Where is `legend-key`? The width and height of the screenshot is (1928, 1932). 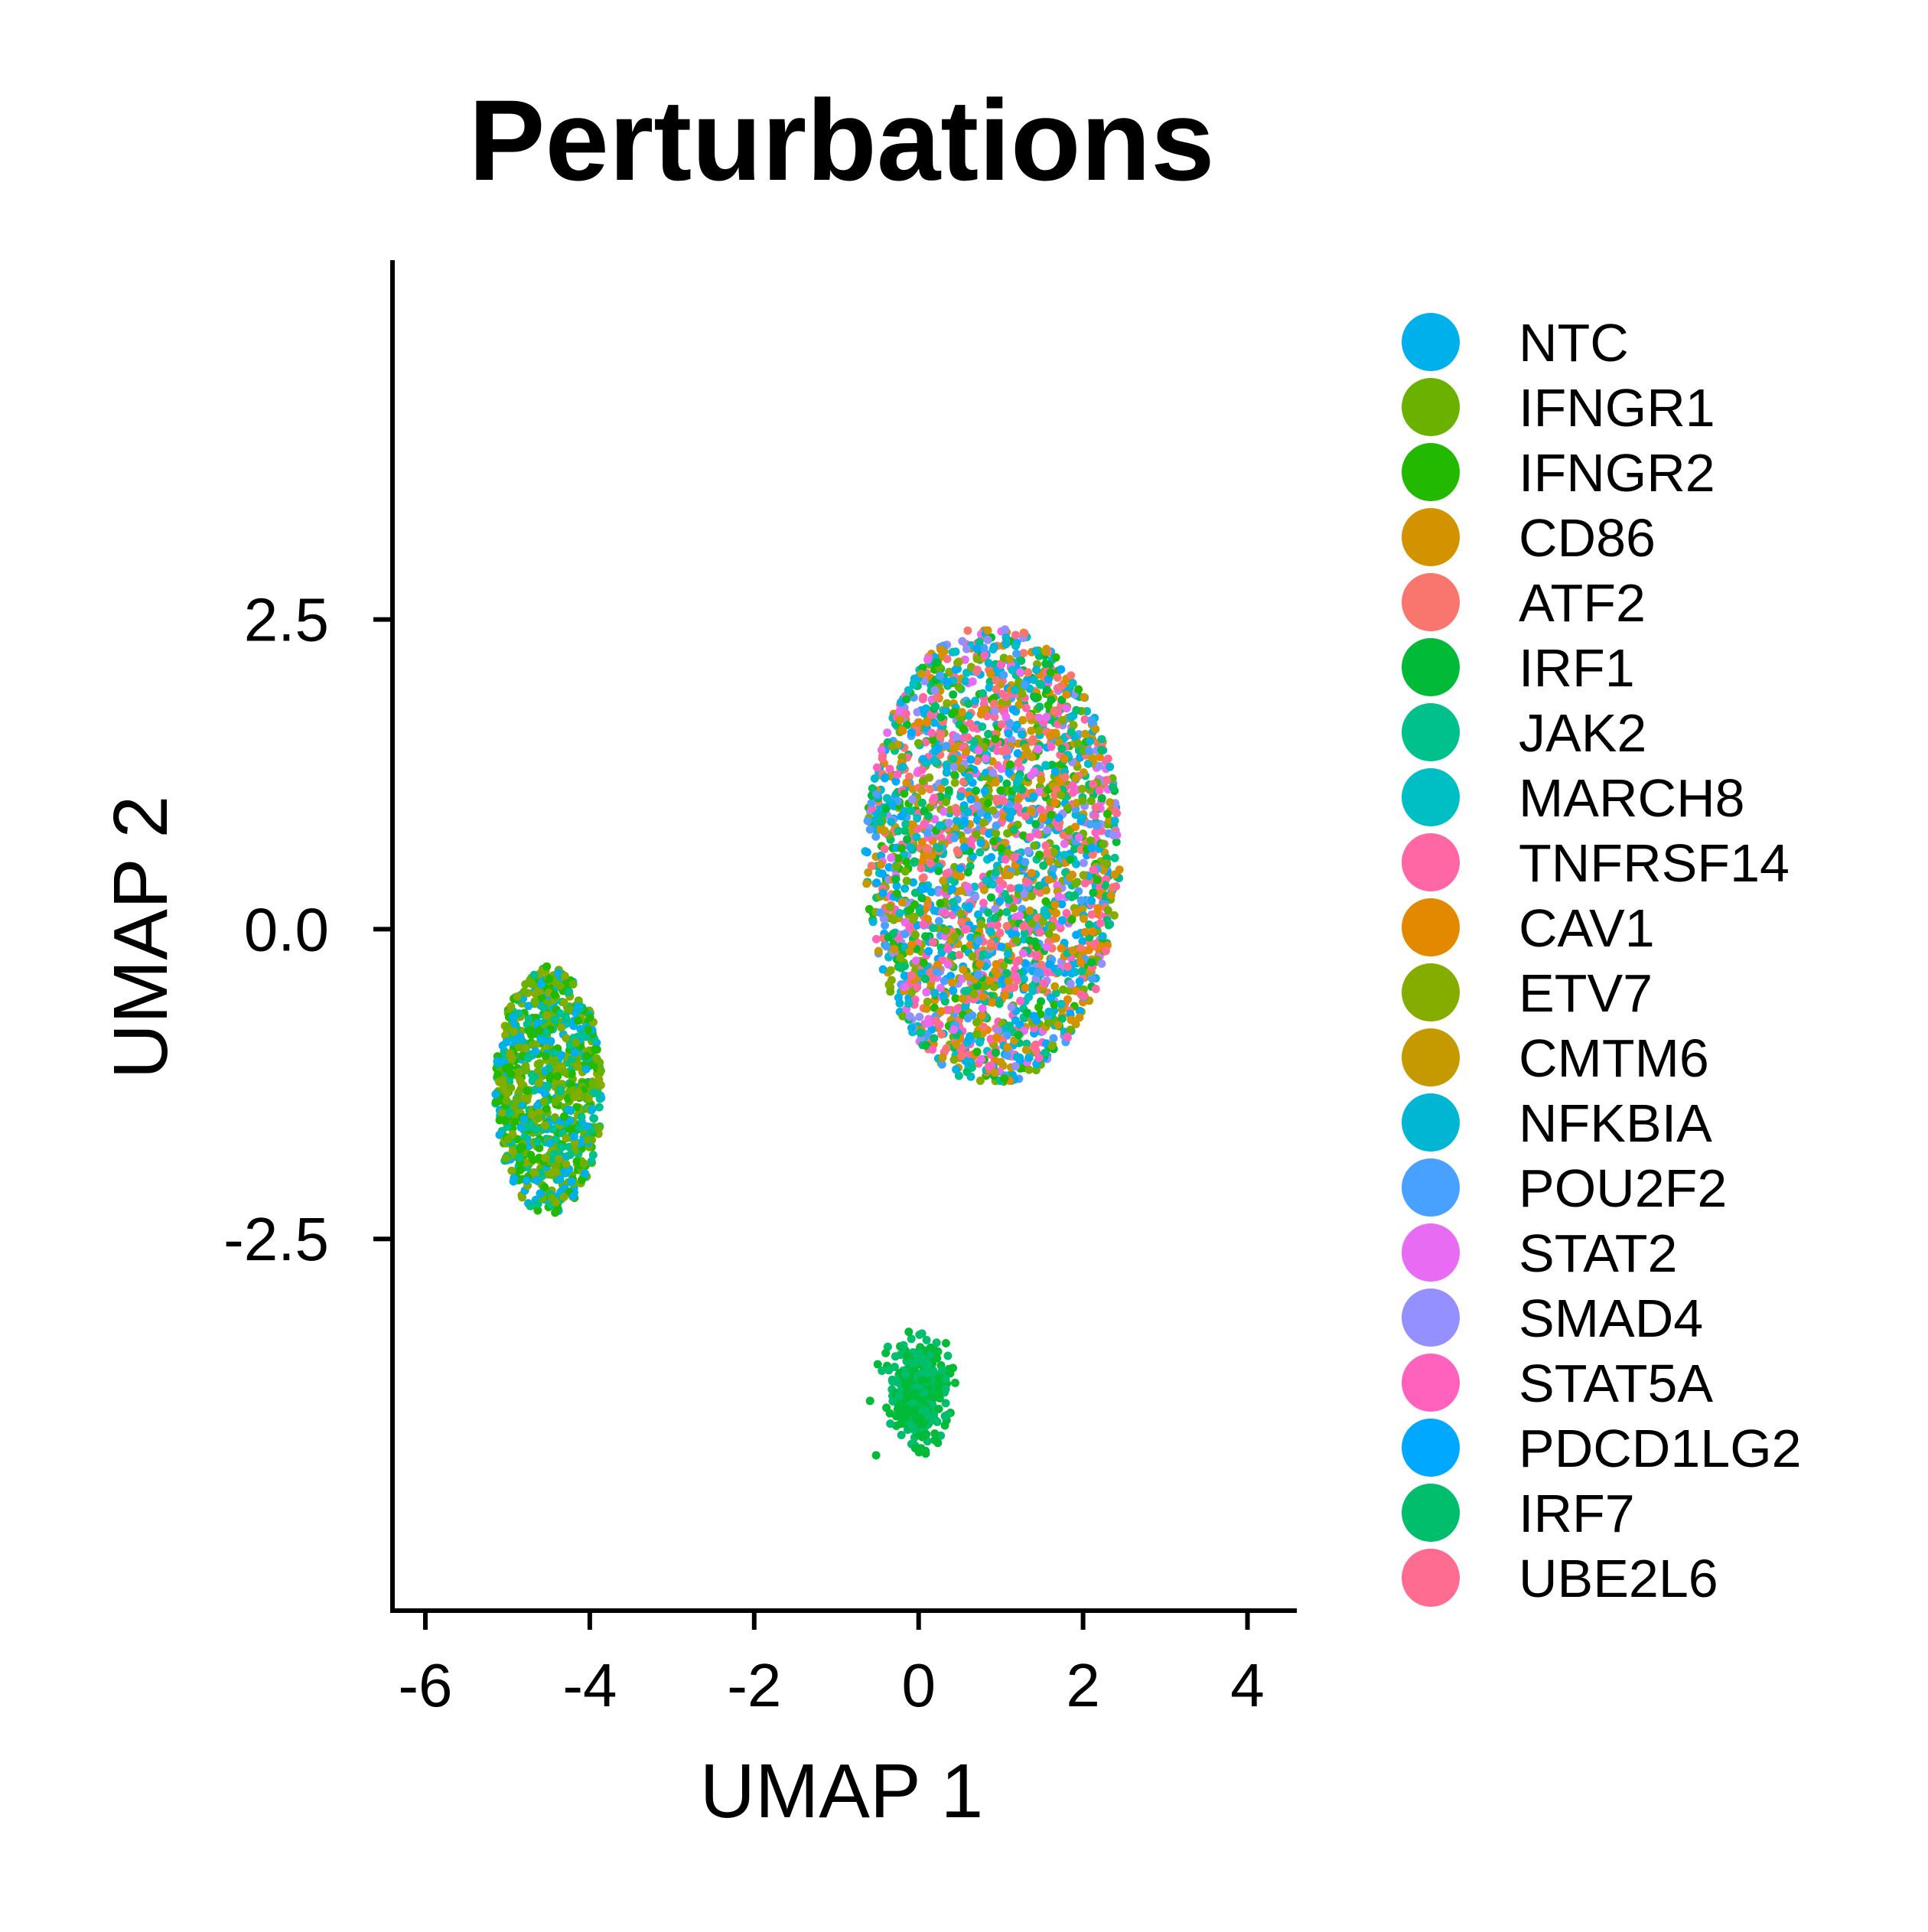
legend-key is located at coordinates (1431, 1252).